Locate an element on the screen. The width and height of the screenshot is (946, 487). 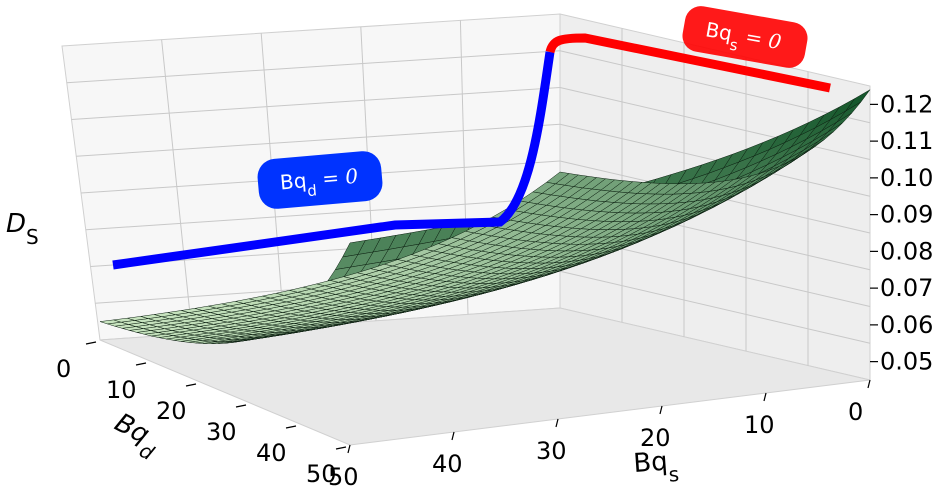
bqd-tick-label: 40 is located at coordinates (271, 453).